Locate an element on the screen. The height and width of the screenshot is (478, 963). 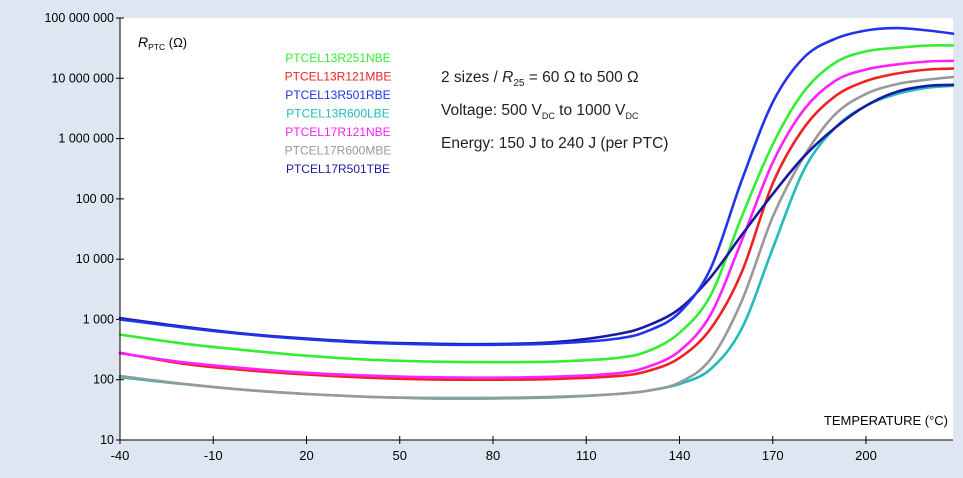
x-tick-label: 200 is located at coordinates (866, 455).